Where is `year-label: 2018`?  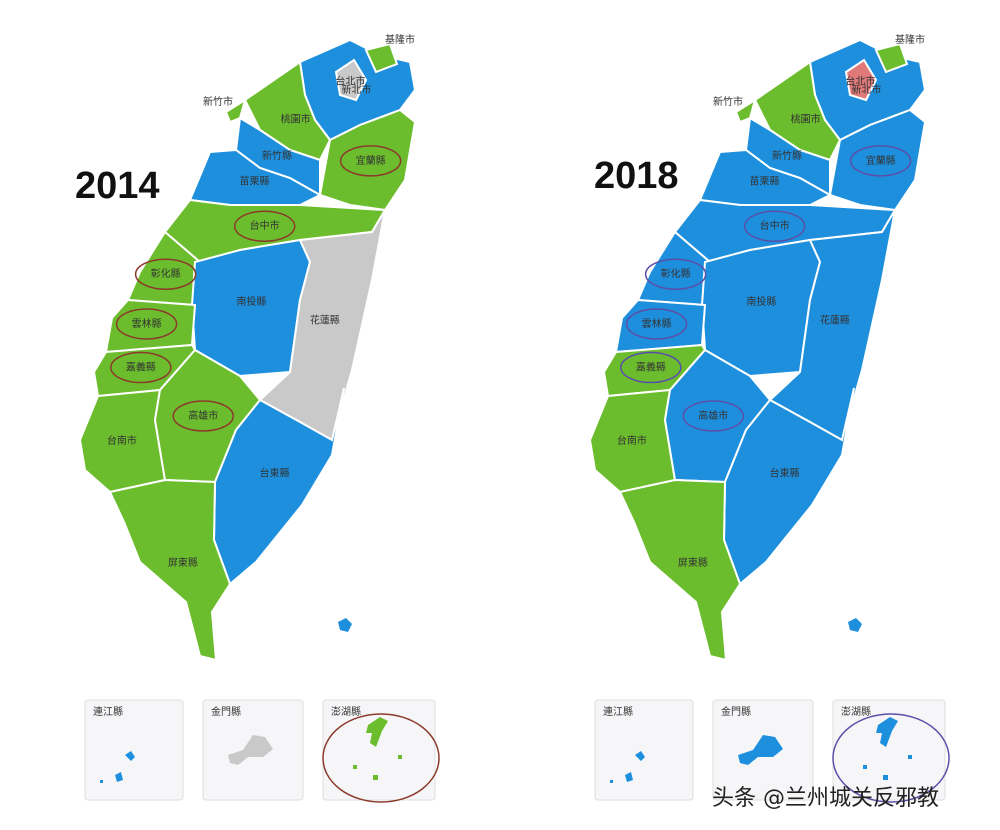
year-label: 2018 is located at coordinates (636, 176).